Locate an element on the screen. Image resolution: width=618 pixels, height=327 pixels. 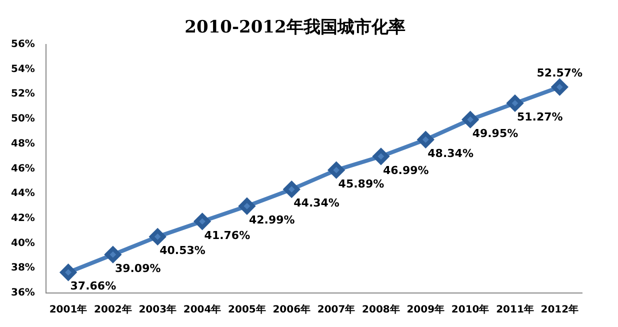
y-tick-label: 36% is located at coordinates (23, 293).